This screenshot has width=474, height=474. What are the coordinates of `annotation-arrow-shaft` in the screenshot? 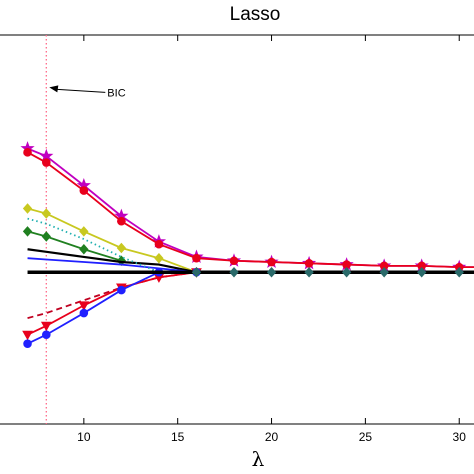 It's located at (81, 90).